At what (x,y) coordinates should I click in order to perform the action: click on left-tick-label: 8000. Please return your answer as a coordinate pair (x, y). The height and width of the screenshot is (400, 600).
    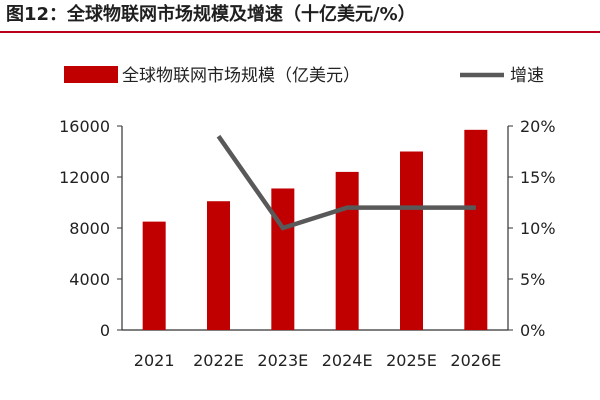
    Looking at the image, I should click on (89, 228).